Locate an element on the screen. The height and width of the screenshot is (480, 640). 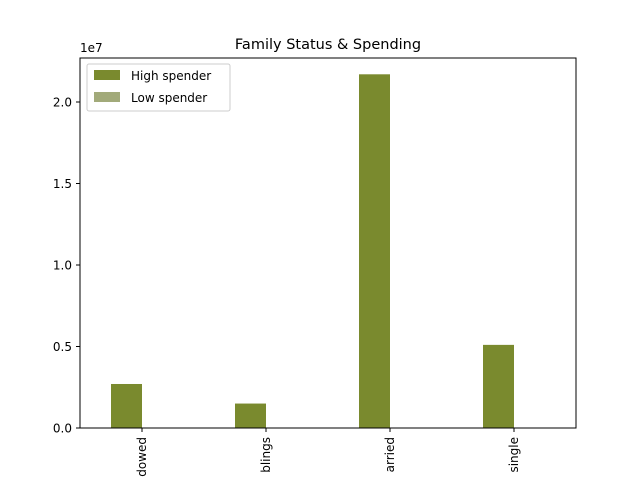
legend-label-low-spender: Low spender is located at coordinates (169, 98).